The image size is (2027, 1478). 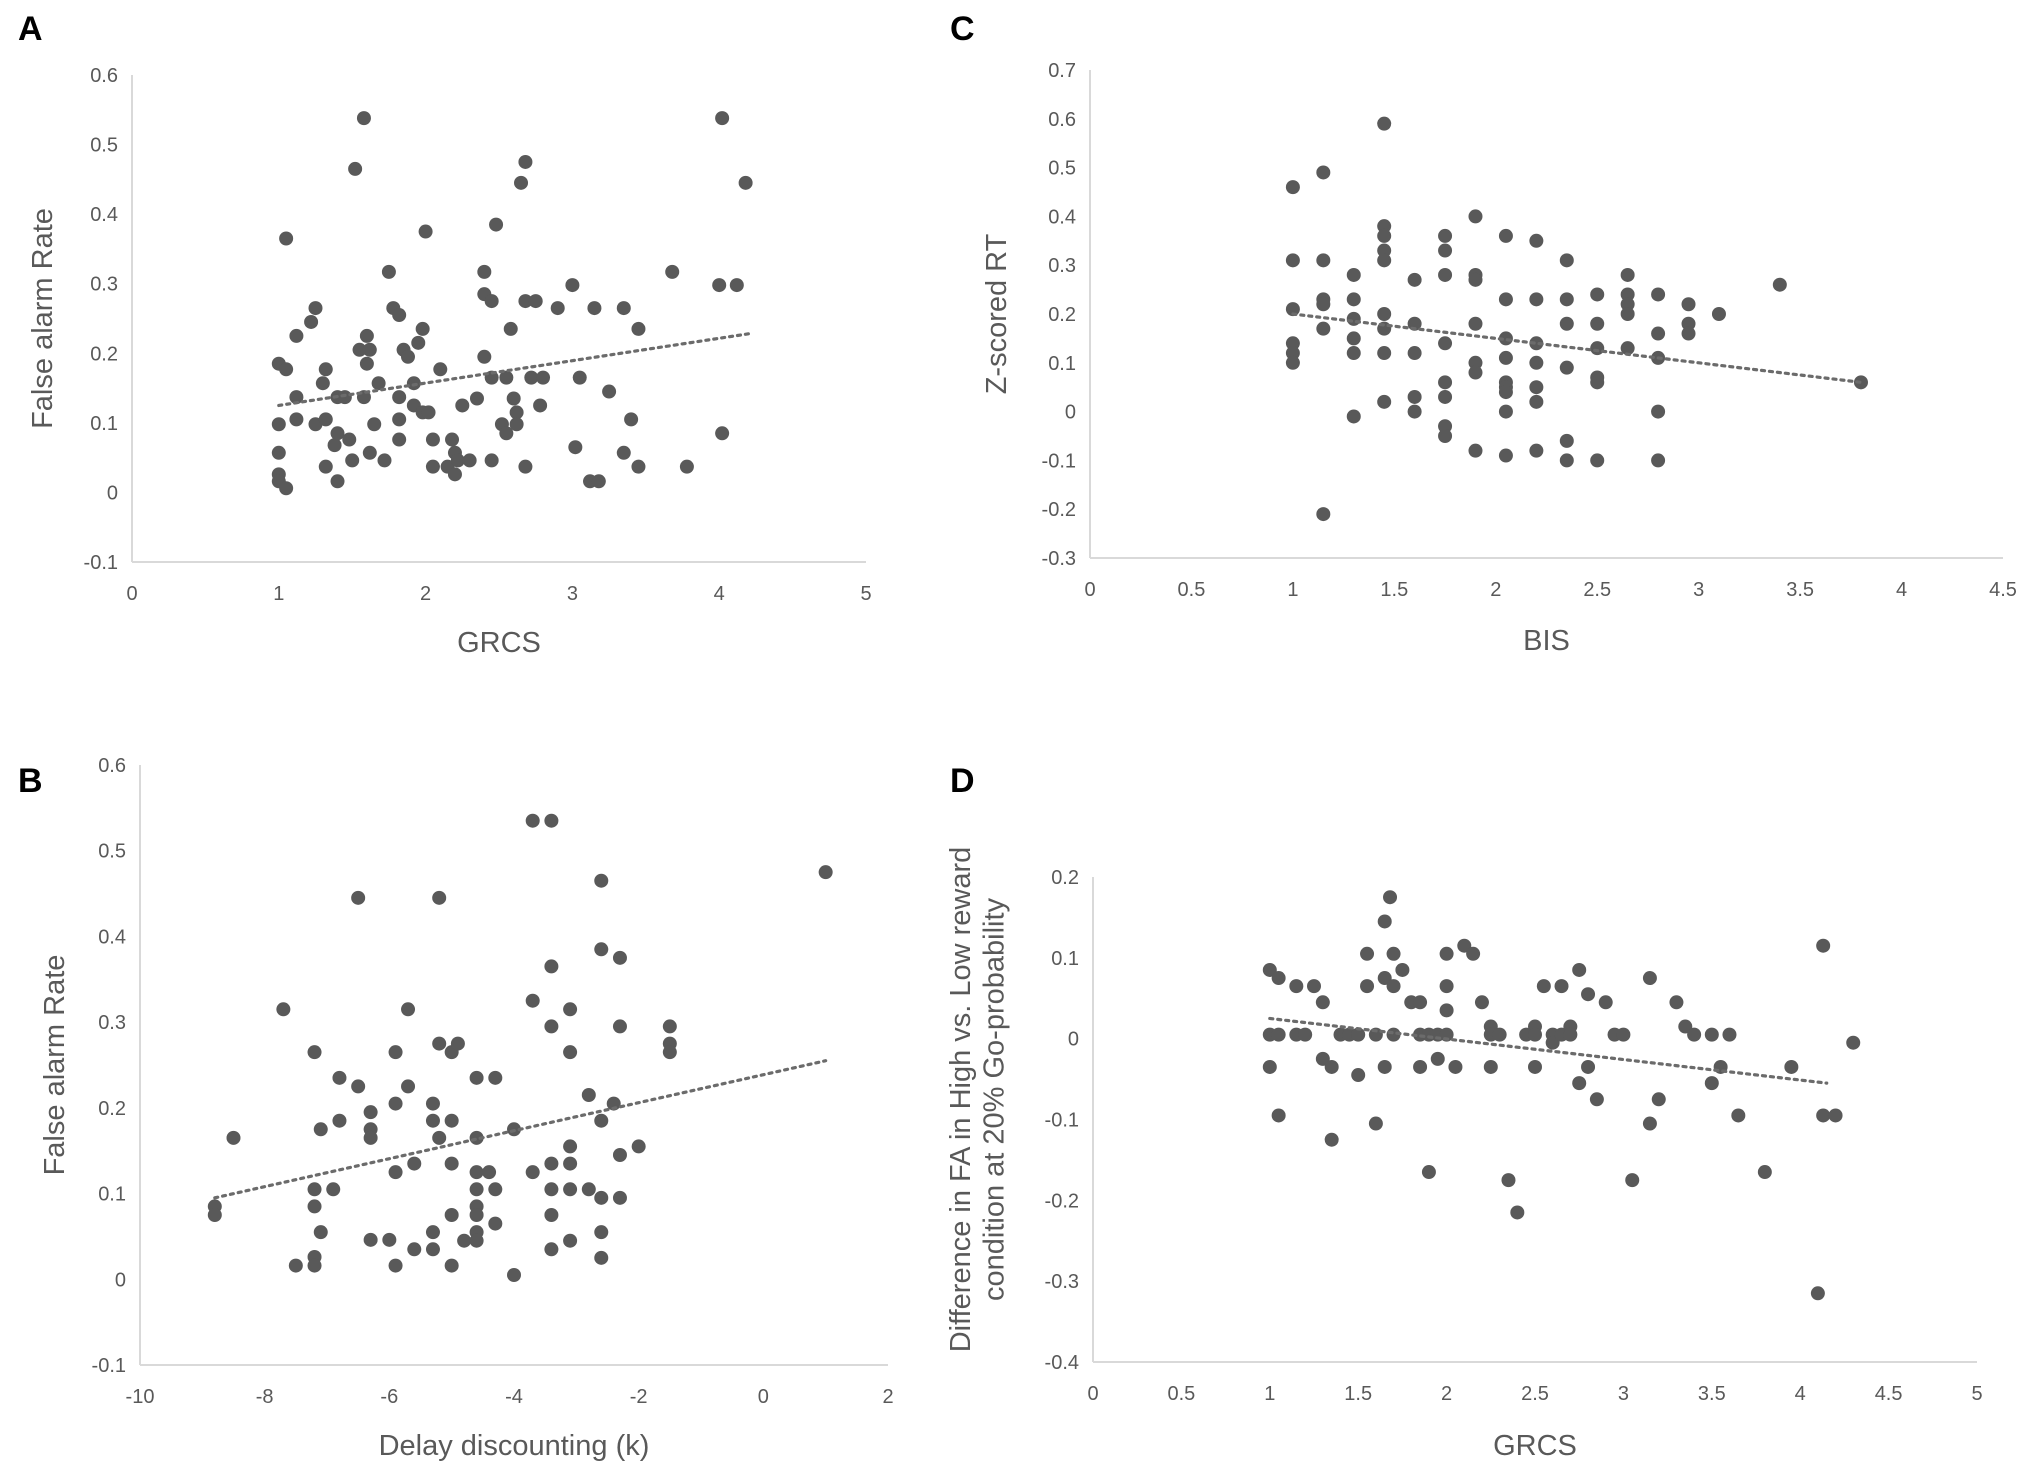 I want to click on y-tick-label: -0.1, so click(x=101, y=563).